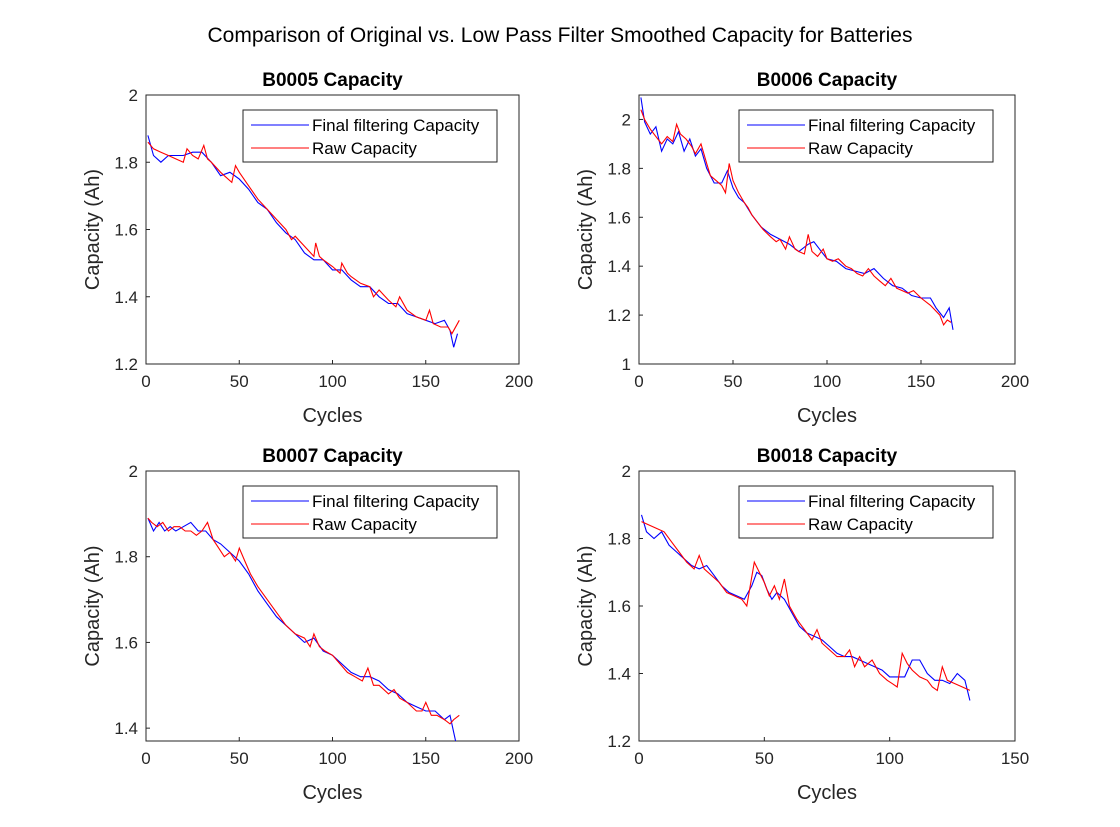  What do you see at coordinates (827, 80) in the screenshot?
I see `subplot-title: B0006 Capacity` at bounding box center [827, 80].